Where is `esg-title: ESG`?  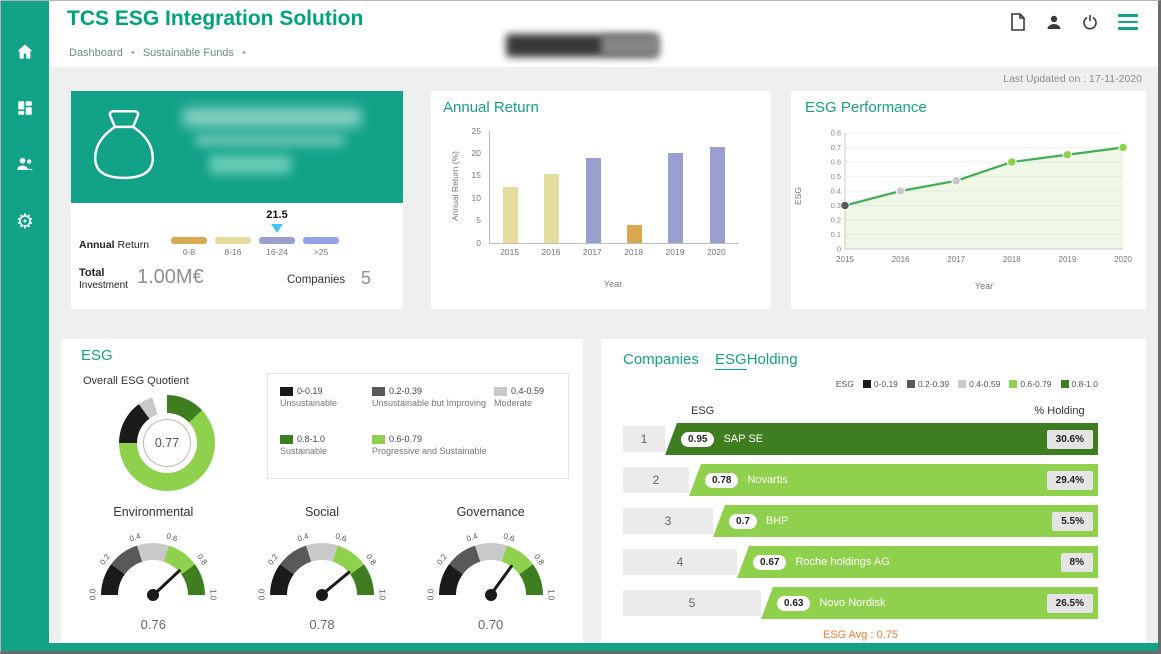 esg-title: ESG is located at coordinates (97, 355).